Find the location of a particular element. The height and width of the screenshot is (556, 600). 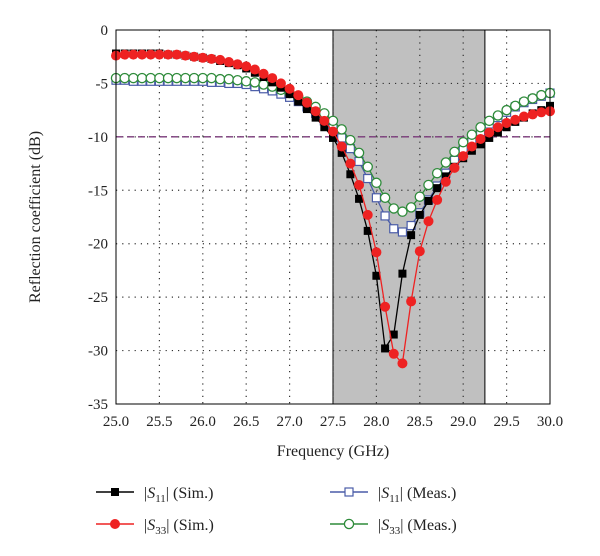

y-tick-label: -30 is located at coordinates (98, 352).